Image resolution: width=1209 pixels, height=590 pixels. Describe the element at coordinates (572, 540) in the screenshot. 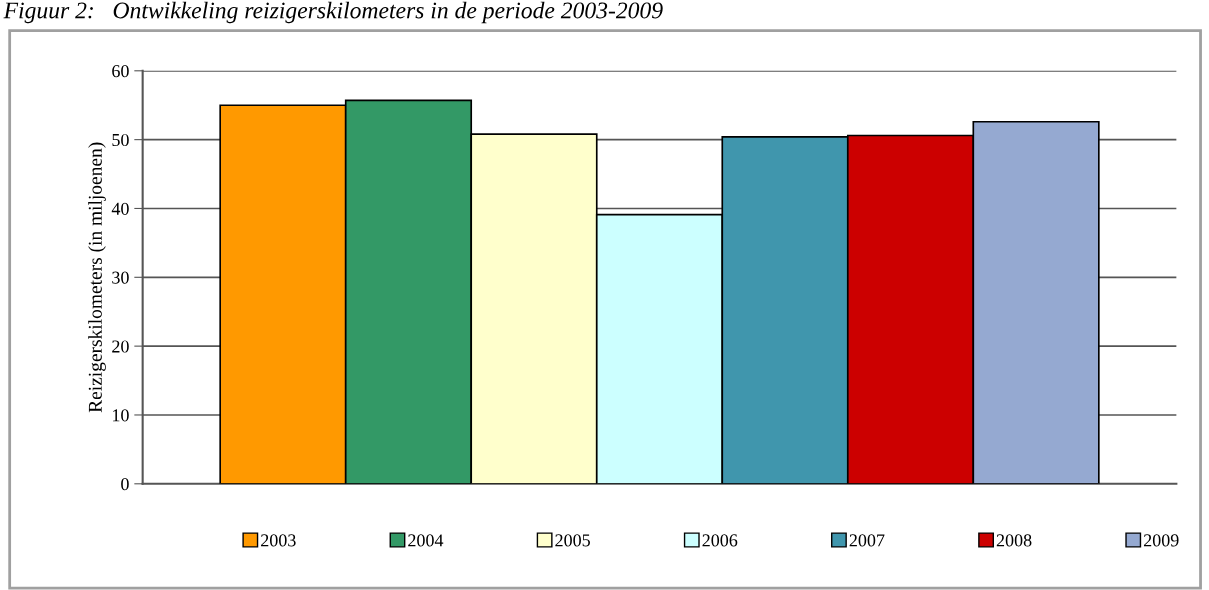

I see `legend-label: 2005` at that location.